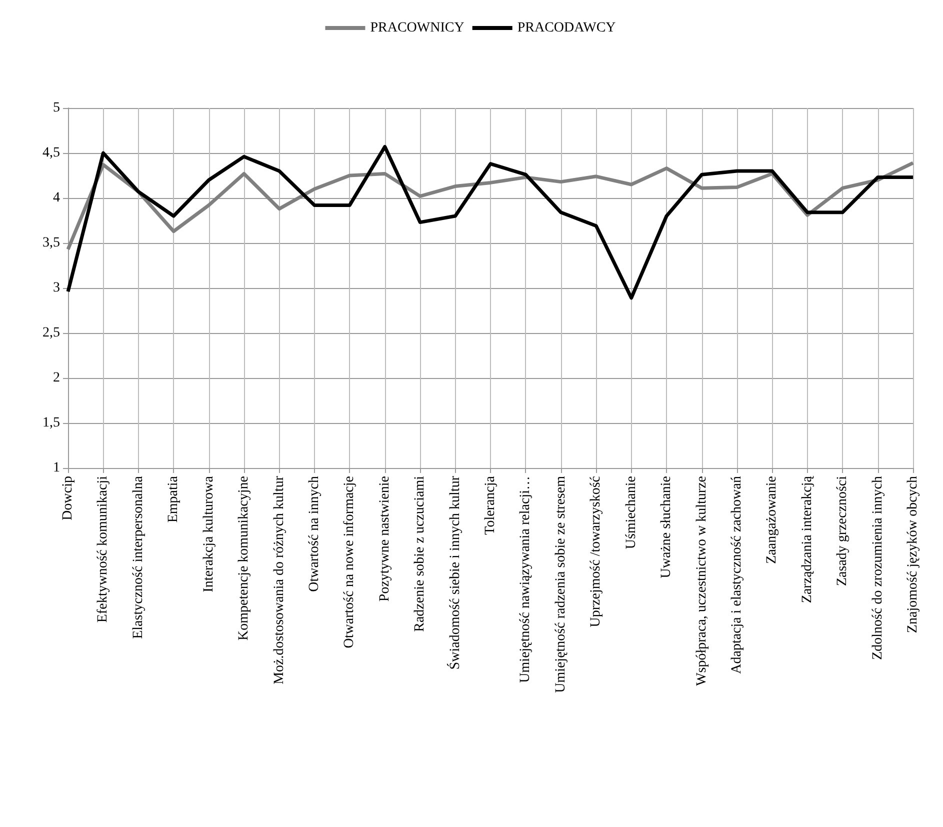 Image resolution: width=943 pixels, height=827 pixels. I want to click on x-tick-label: Uprzejmość /towarzyskość, so click(596, 552).